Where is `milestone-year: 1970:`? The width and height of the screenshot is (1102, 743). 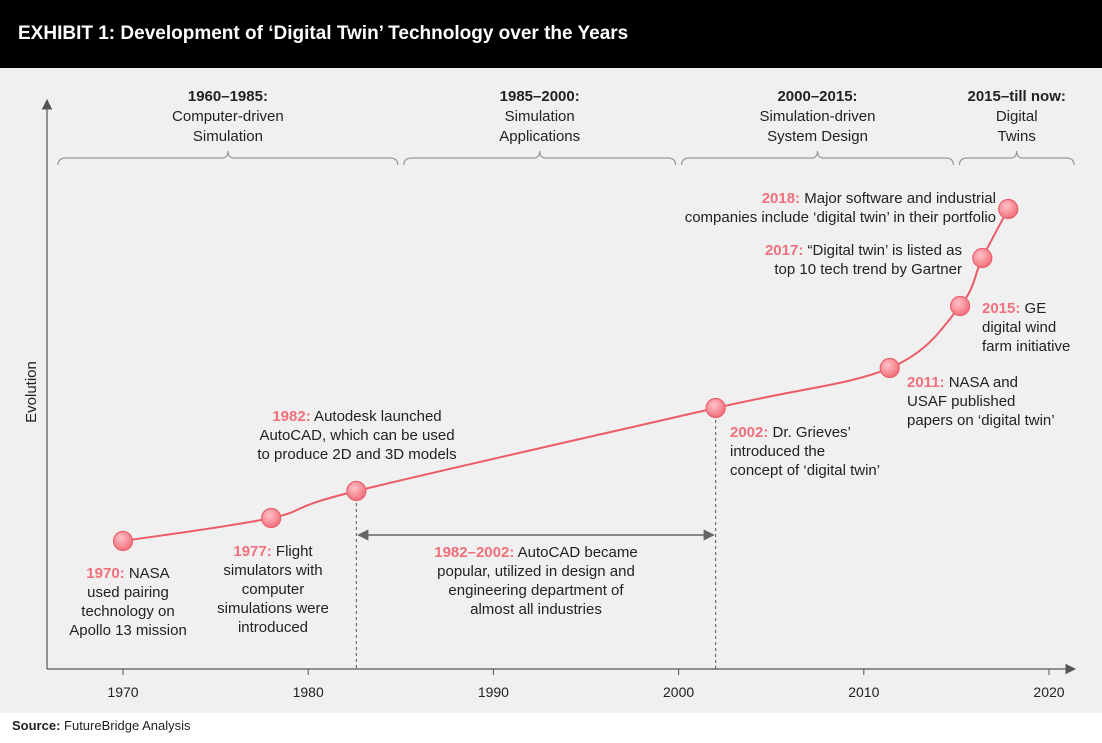 milestone-year: 1970: is located at coordinates (105, 573).